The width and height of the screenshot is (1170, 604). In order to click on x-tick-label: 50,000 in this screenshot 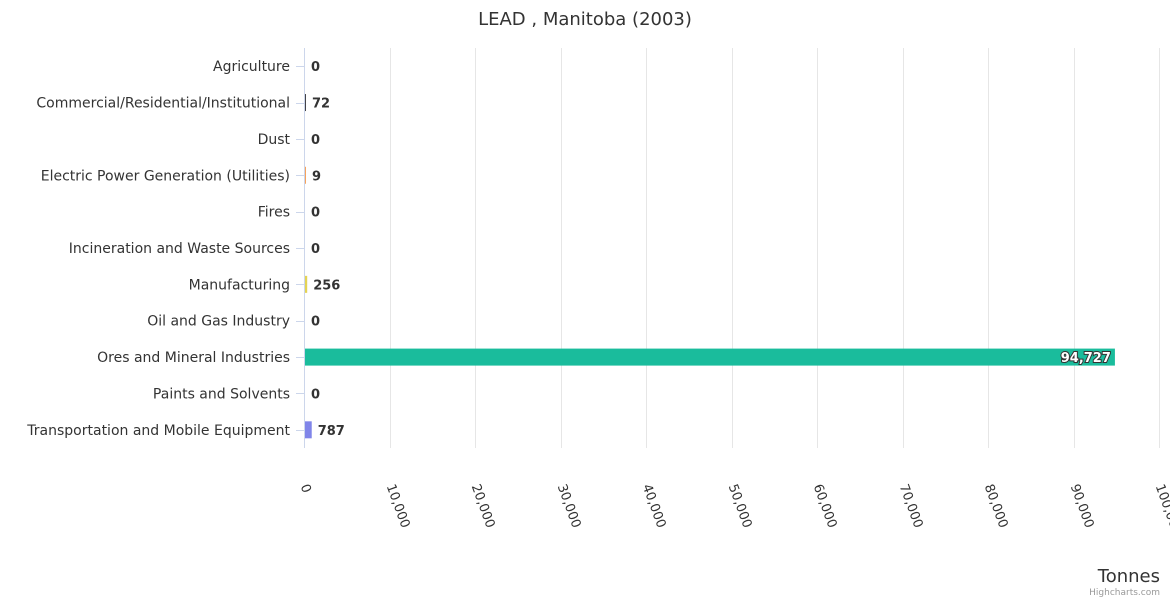, I will do `click(740, 506)`.